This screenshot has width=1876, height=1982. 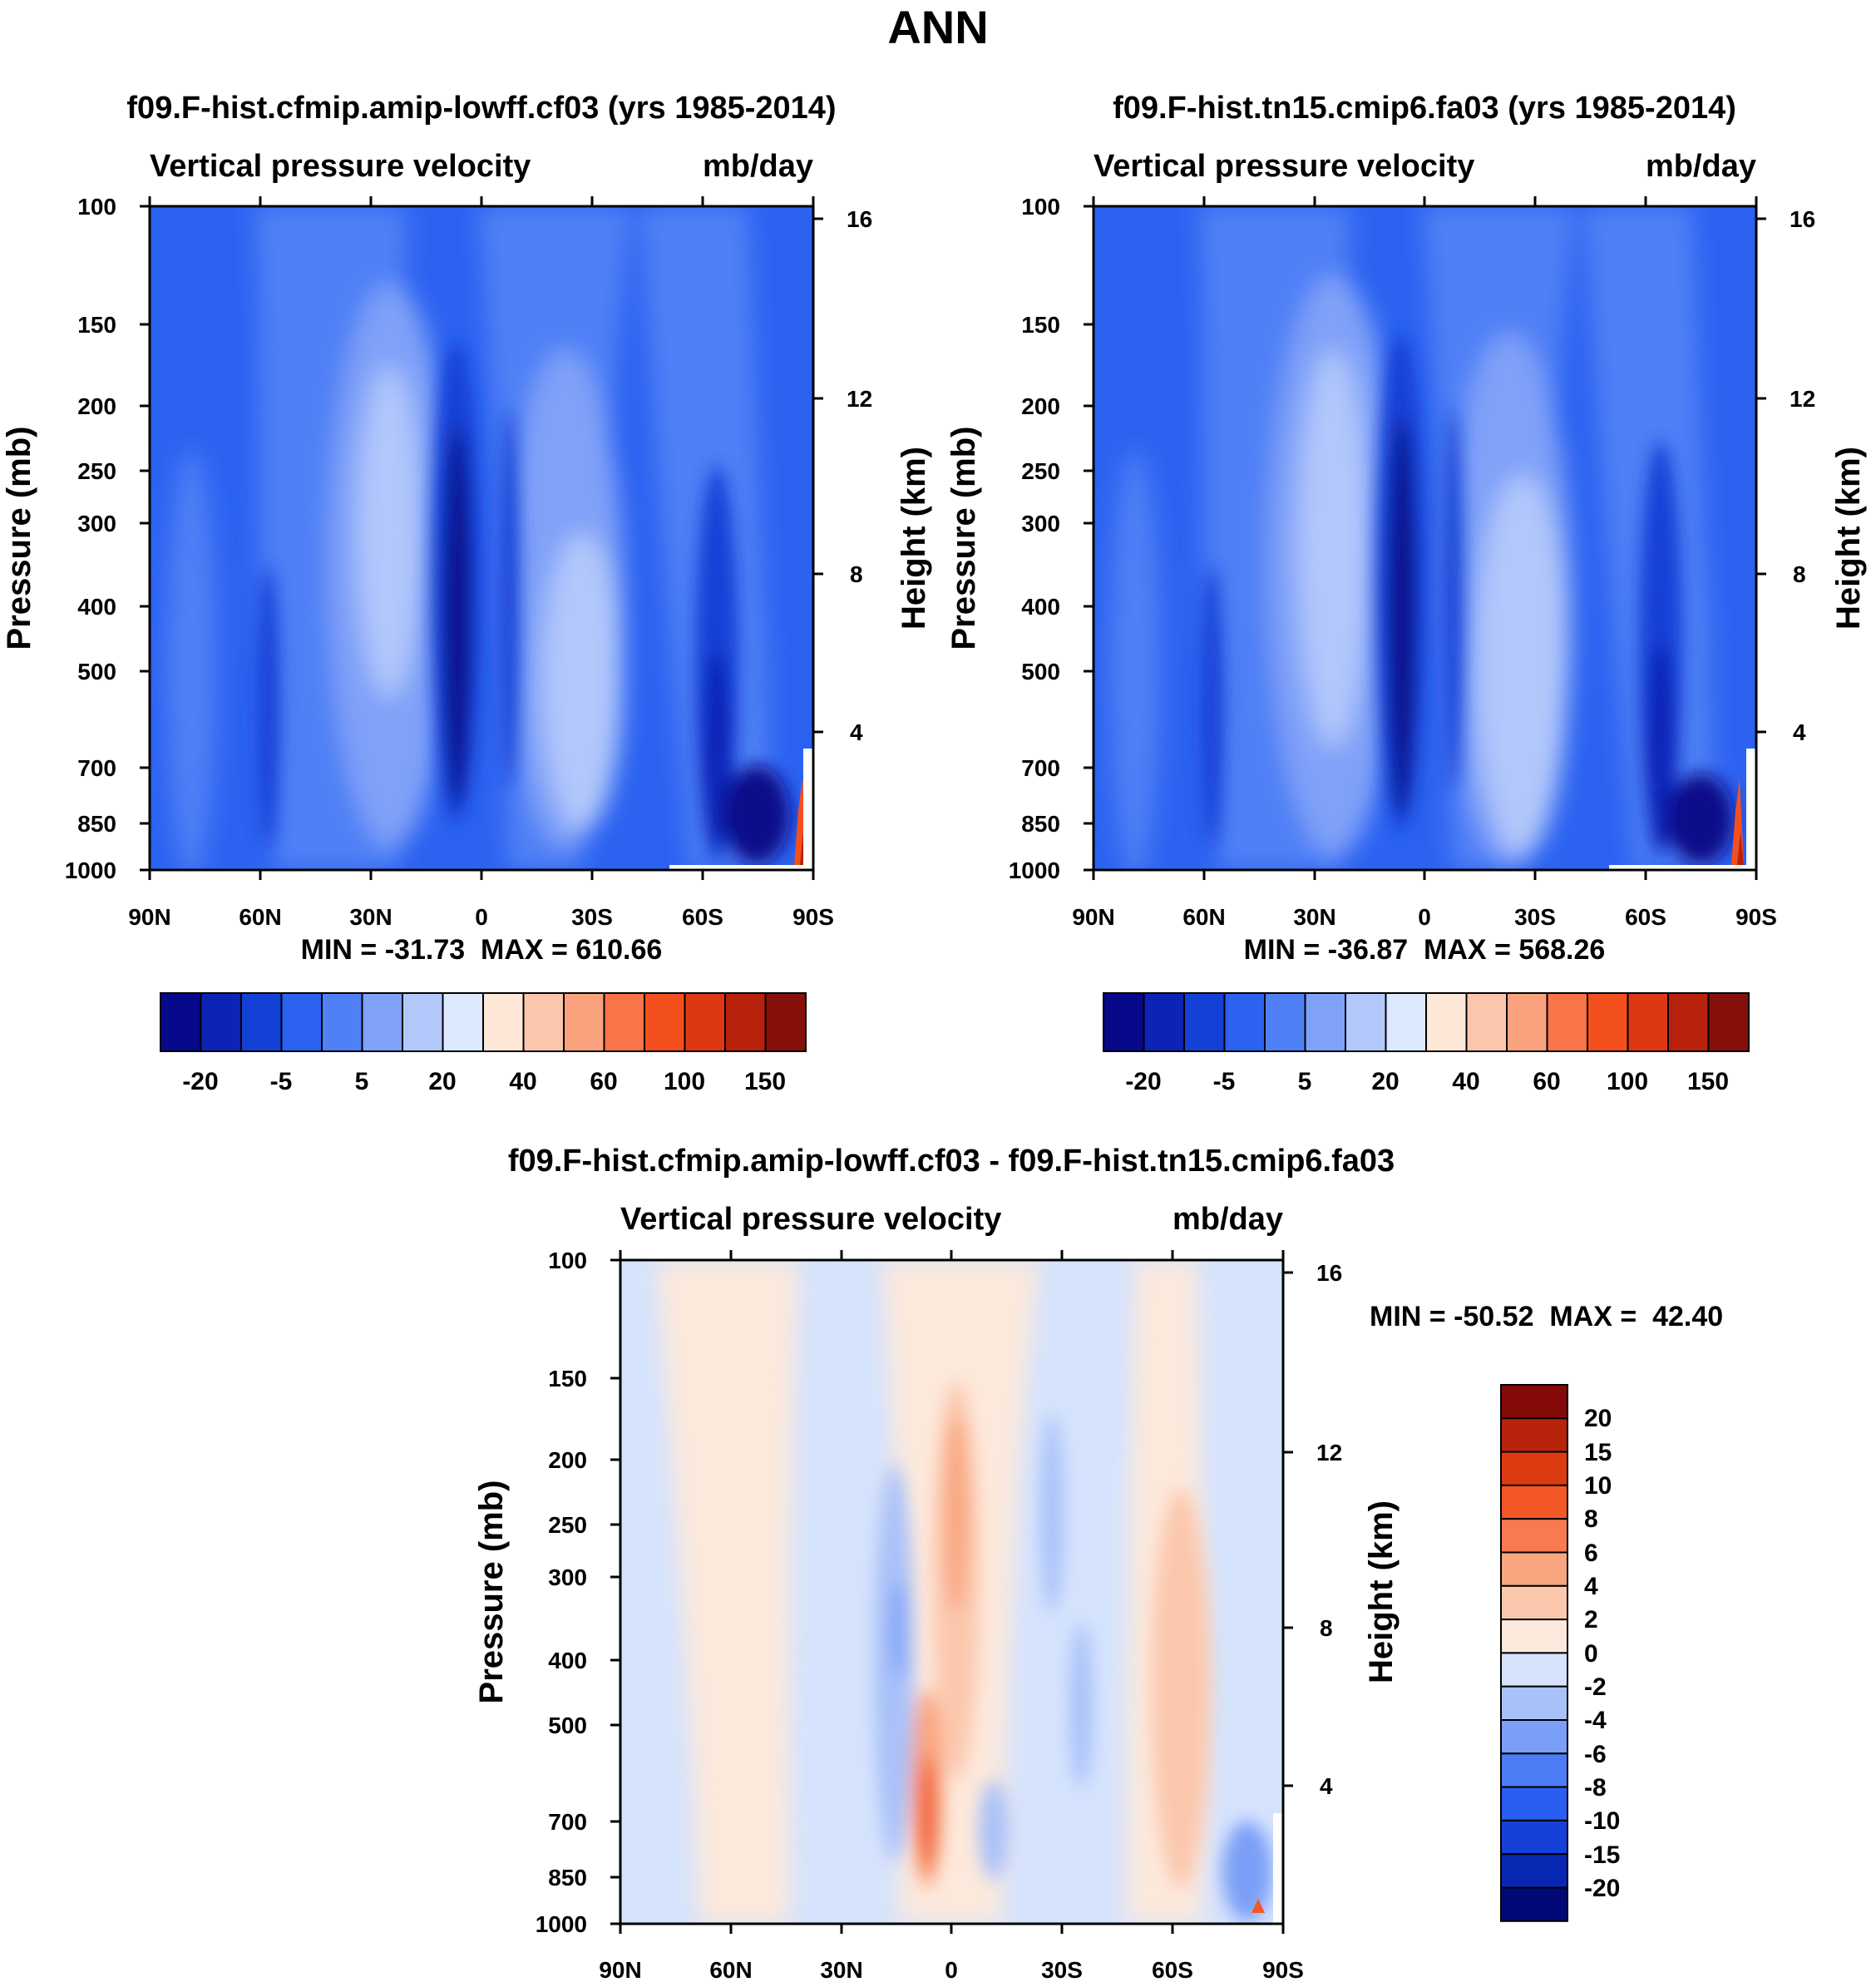 I want to click on colorbar-label: 8, so click(x=1591, y=1519).